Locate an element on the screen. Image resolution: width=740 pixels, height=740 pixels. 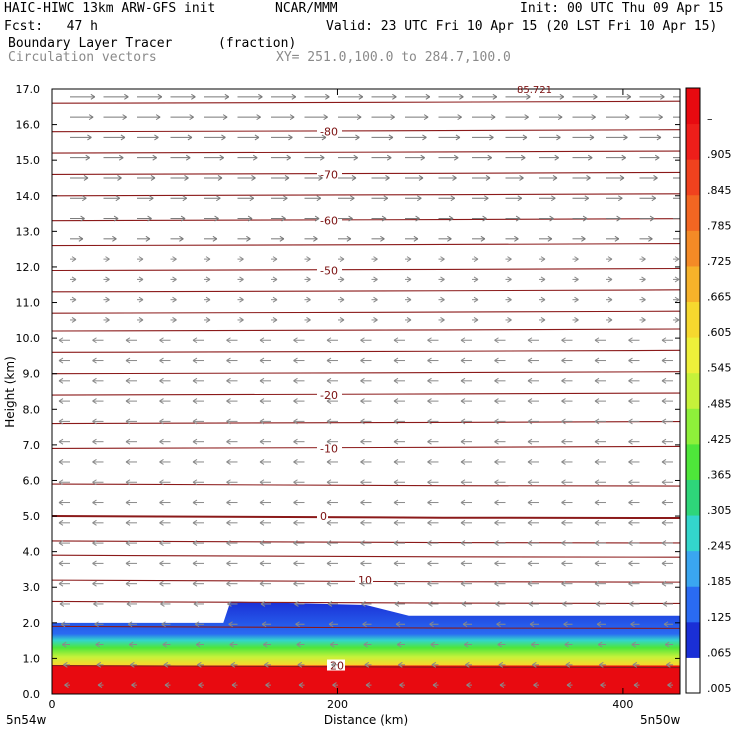
isotherm-label-bg is located at coordinates (329, 174).